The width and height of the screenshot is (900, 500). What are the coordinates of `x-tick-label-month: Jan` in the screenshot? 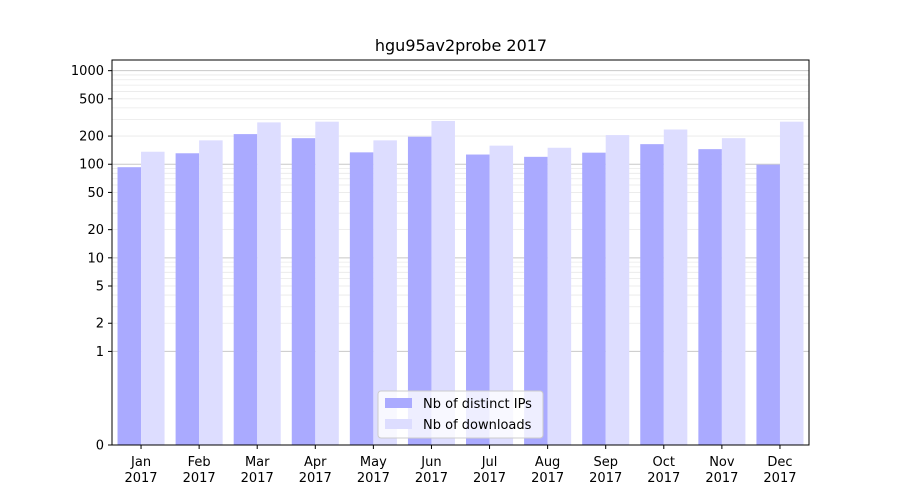 It's located at (140, 462).